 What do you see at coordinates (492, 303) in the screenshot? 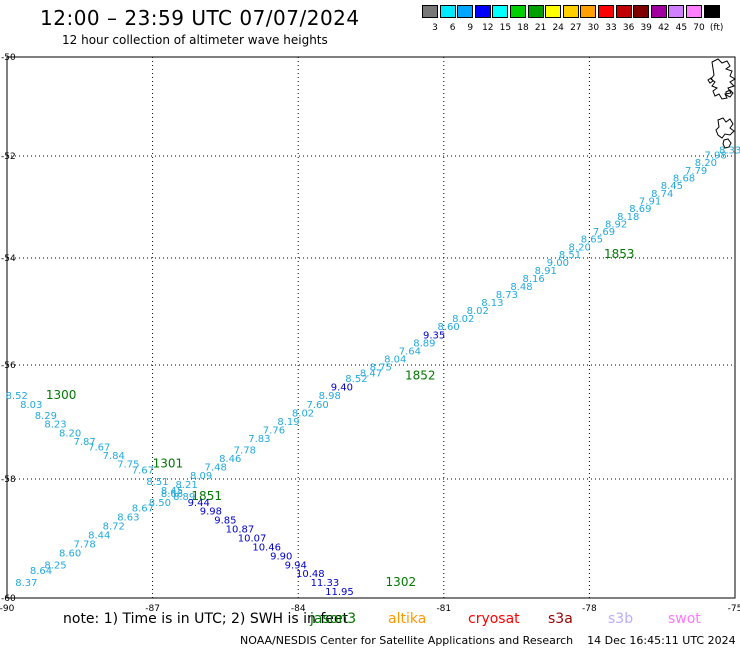
I see `swh-value-label: 8.13` at bounding box center [492, 303].